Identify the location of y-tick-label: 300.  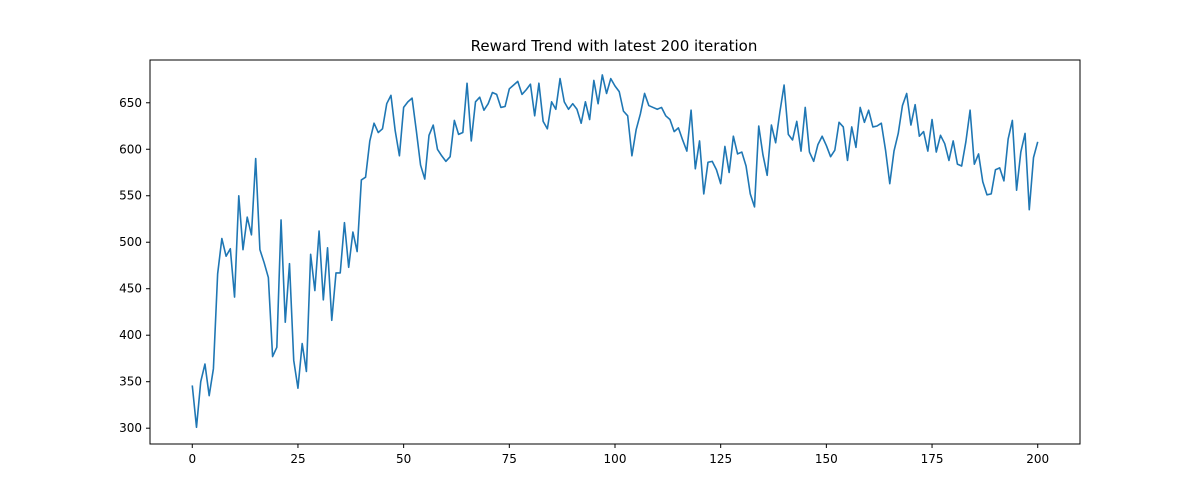
(130, 428).